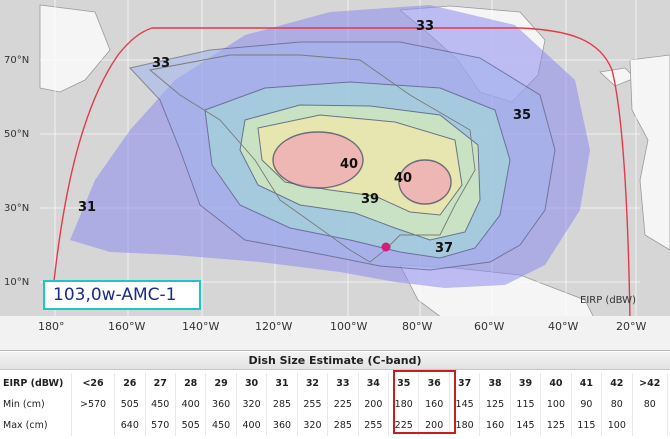 Image resolution: width=670 pixels, height=439 pixels. I want to click on contour-40-east, so click(425, 182).